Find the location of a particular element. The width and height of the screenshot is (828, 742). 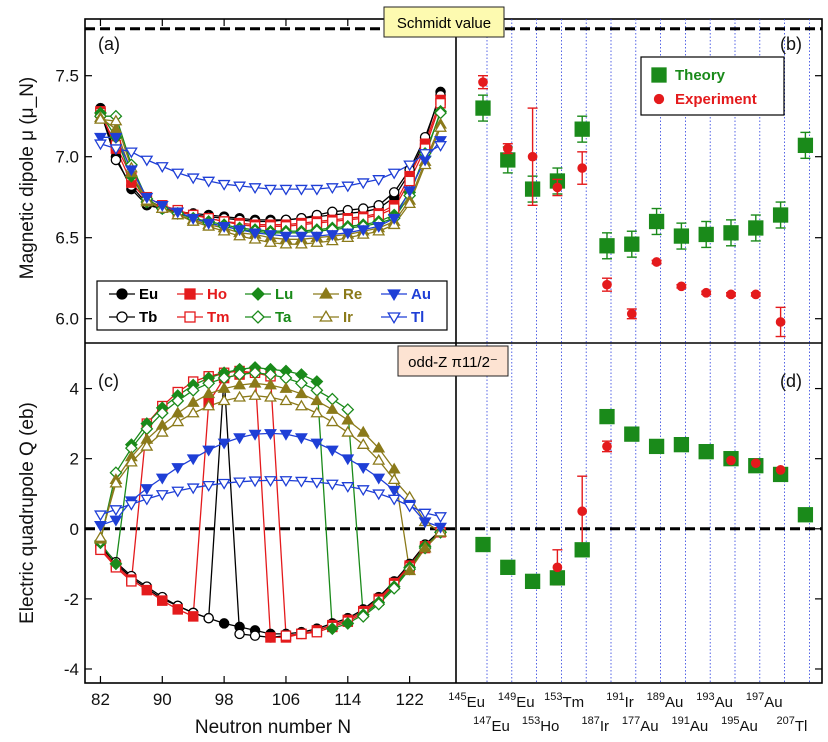

legend-marker-theory is located at coordinates (659, 75).